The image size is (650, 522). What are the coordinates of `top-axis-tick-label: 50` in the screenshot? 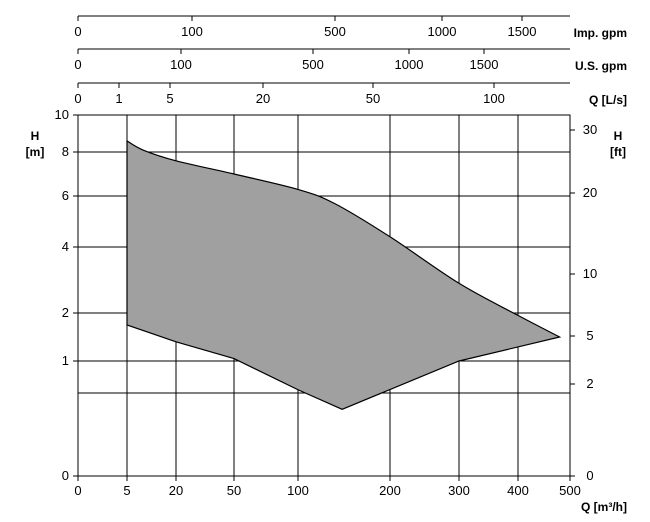 It's located at (373, 98).